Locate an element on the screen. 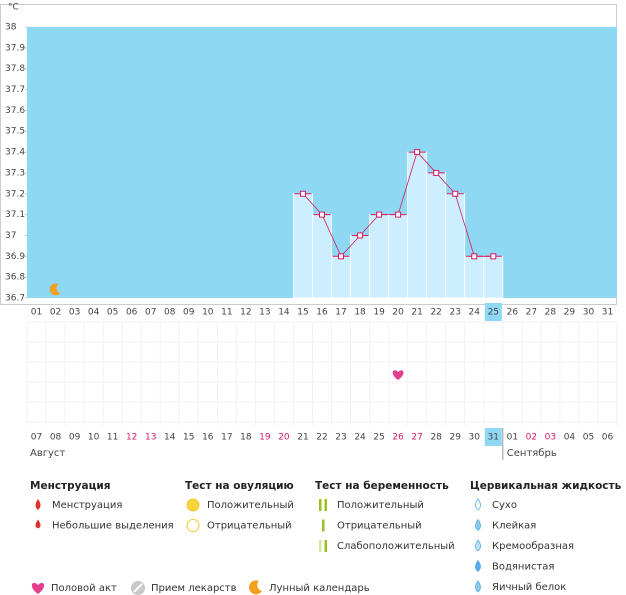 The width and height of the screenshot is (626, 595). date-label: 27 is located at coordinates (416, 438).